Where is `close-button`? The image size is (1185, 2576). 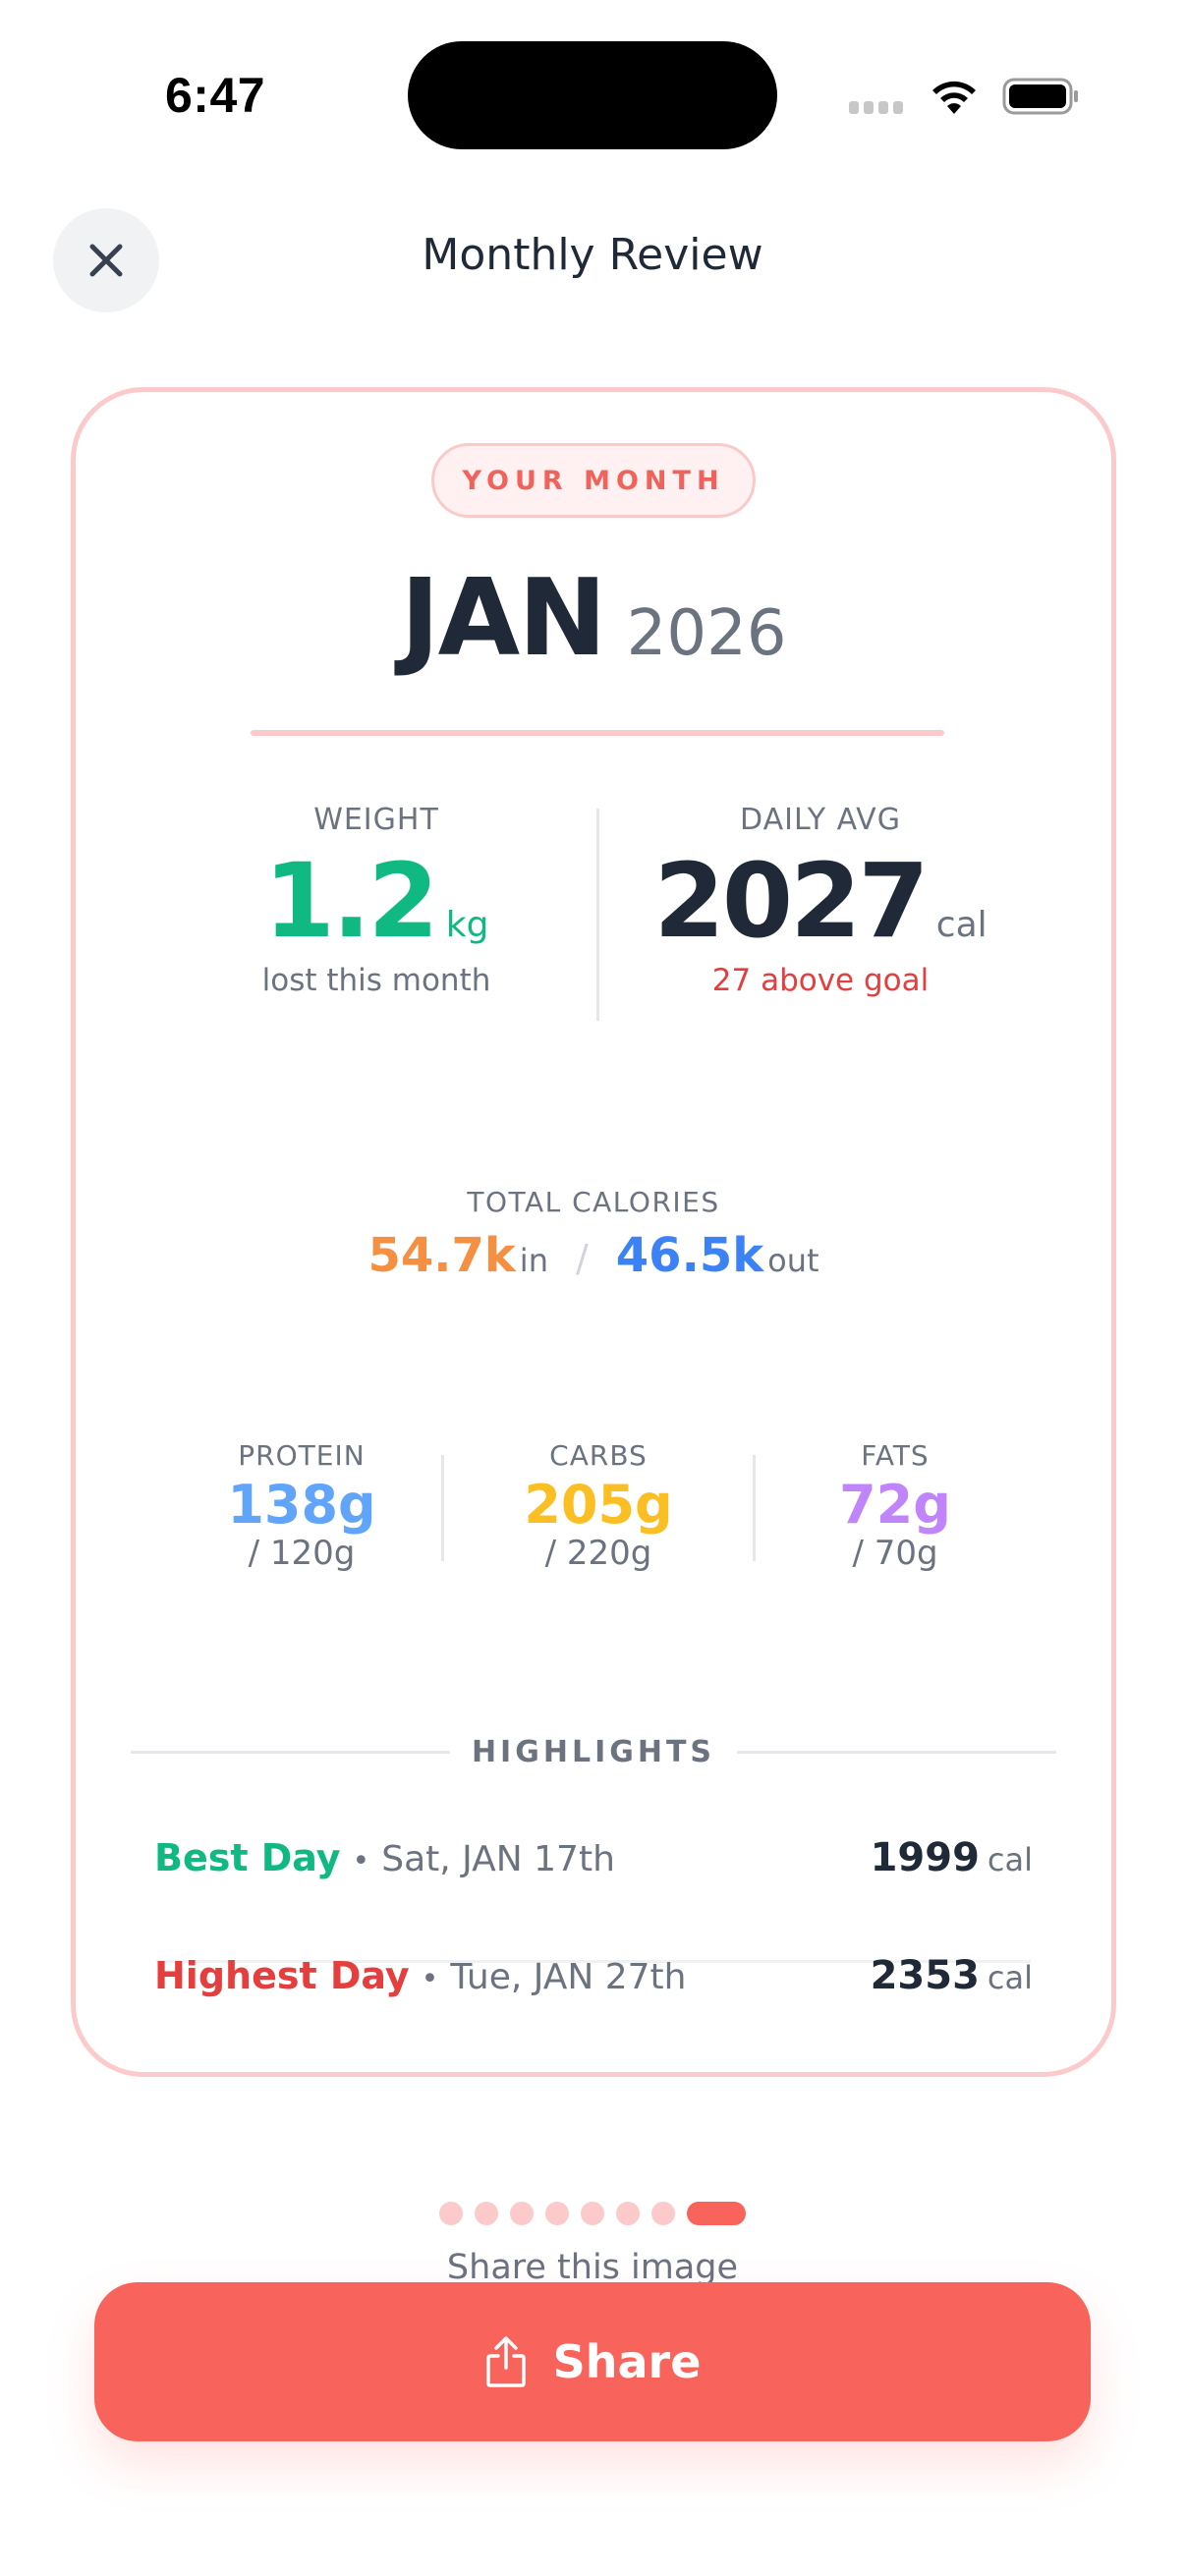 close-button is located at coordinates (106, 260).